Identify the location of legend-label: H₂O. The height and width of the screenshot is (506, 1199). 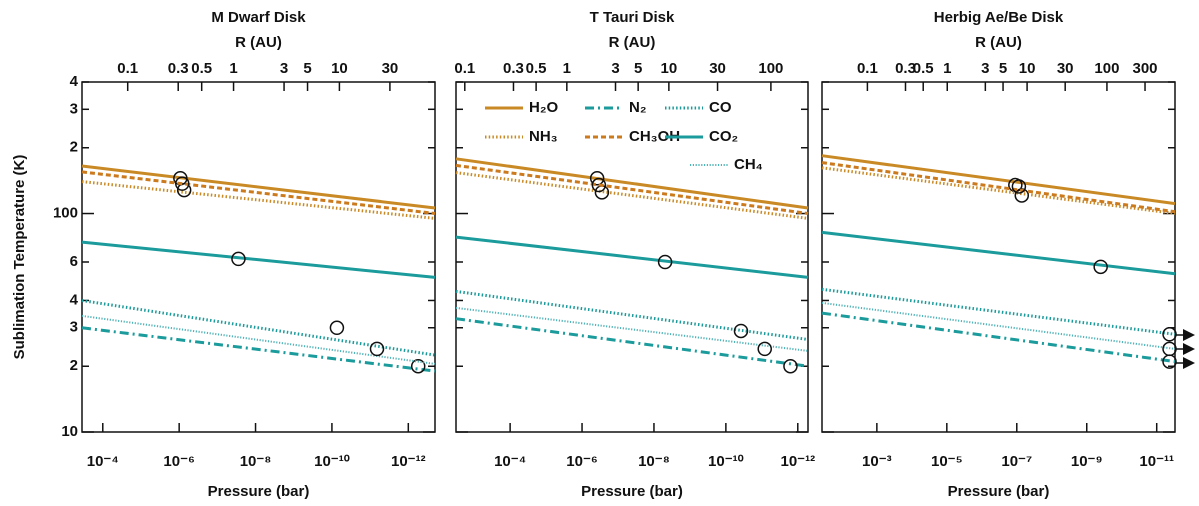
(543, 107).